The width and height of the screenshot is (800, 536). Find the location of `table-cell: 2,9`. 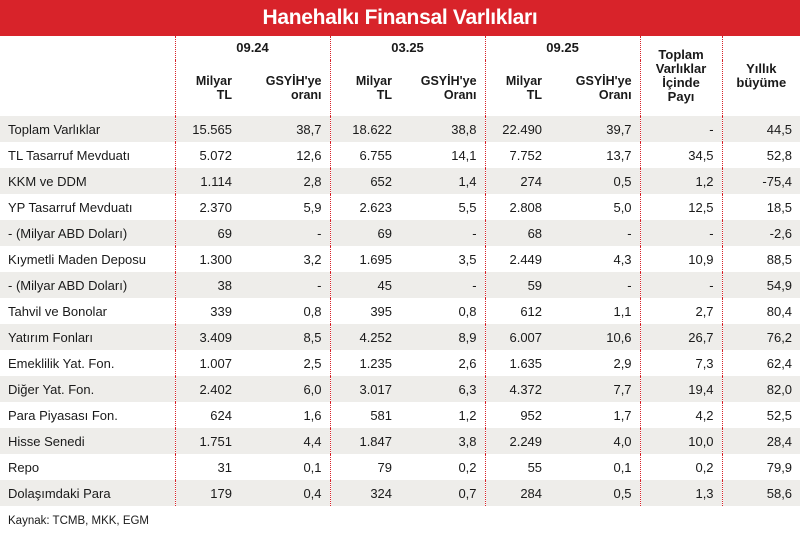

table-cell: 2,9 is located at coordinates (622, 363).